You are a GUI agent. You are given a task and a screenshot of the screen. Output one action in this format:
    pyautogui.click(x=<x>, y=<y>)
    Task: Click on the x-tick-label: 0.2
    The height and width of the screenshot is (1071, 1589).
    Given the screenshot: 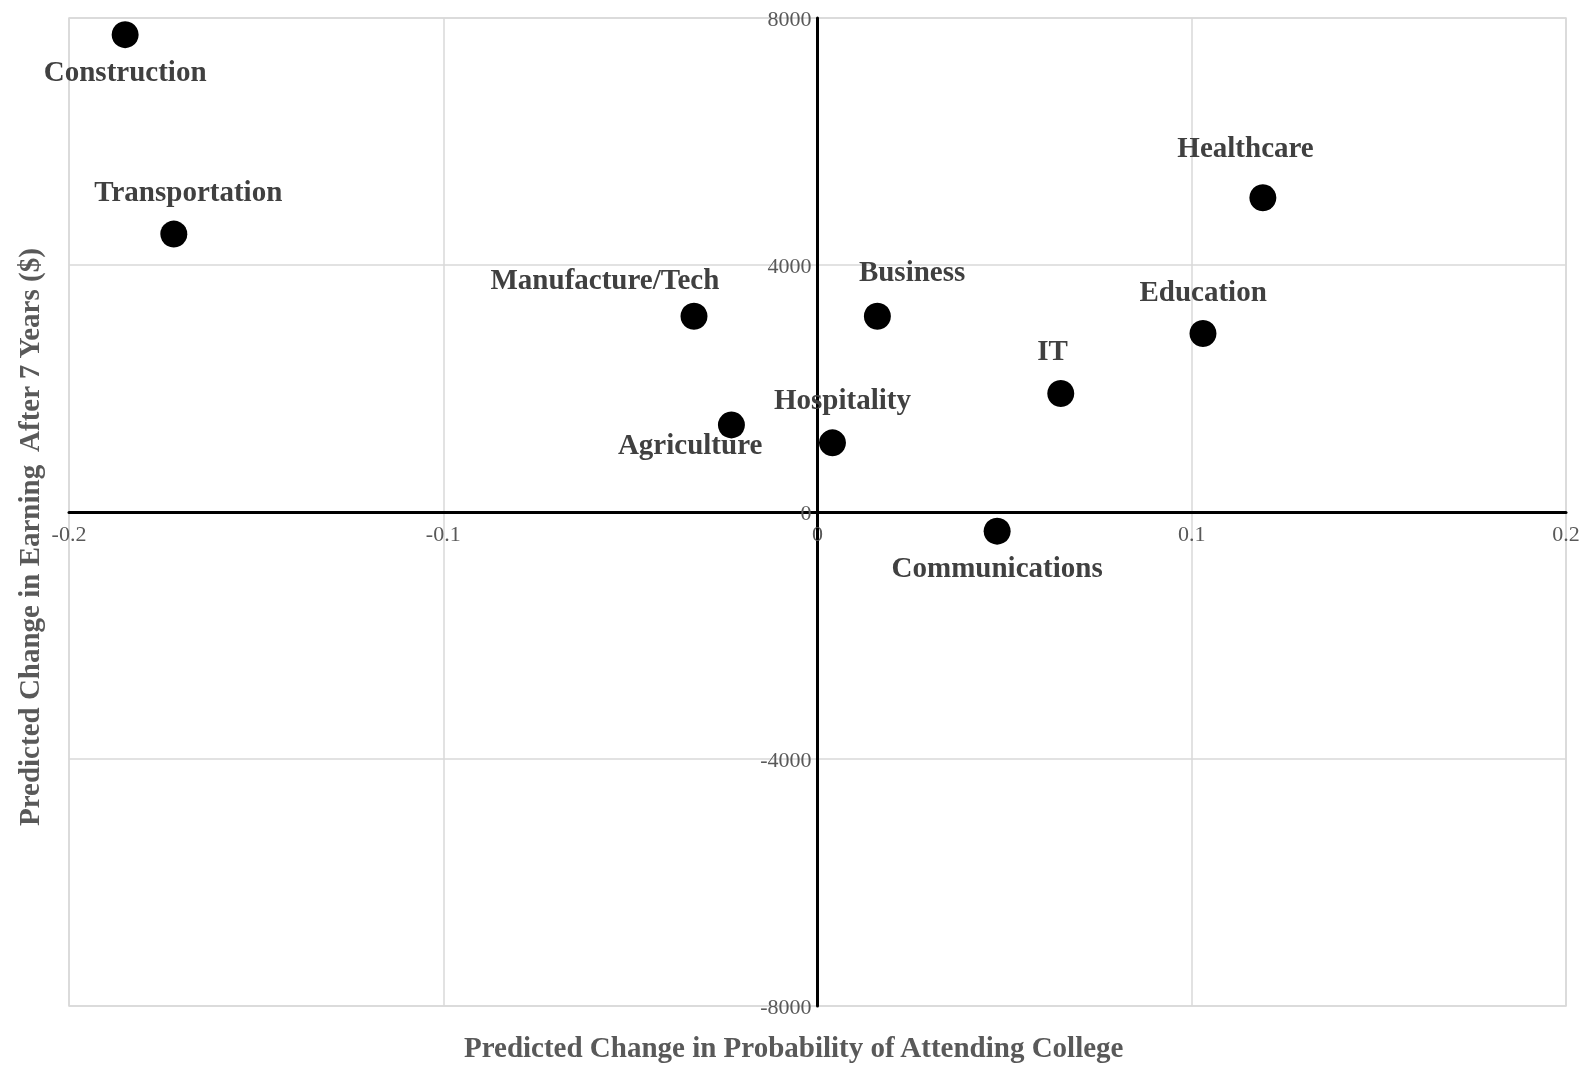 What is the action you would take?
    pyautogui.click(x=1566, y=533)
    